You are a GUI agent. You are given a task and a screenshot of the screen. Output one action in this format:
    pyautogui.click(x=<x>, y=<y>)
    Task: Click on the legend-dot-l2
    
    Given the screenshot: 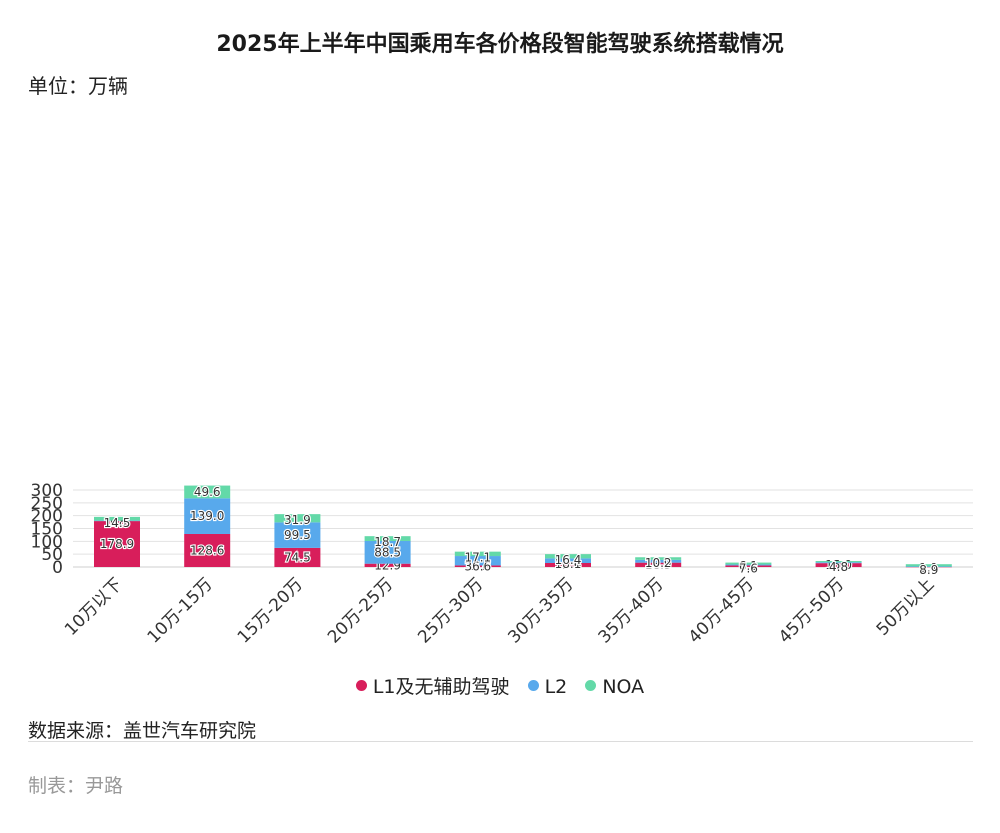 What is the action you would take?
    pyautogui.click(x=533, y=685)
    